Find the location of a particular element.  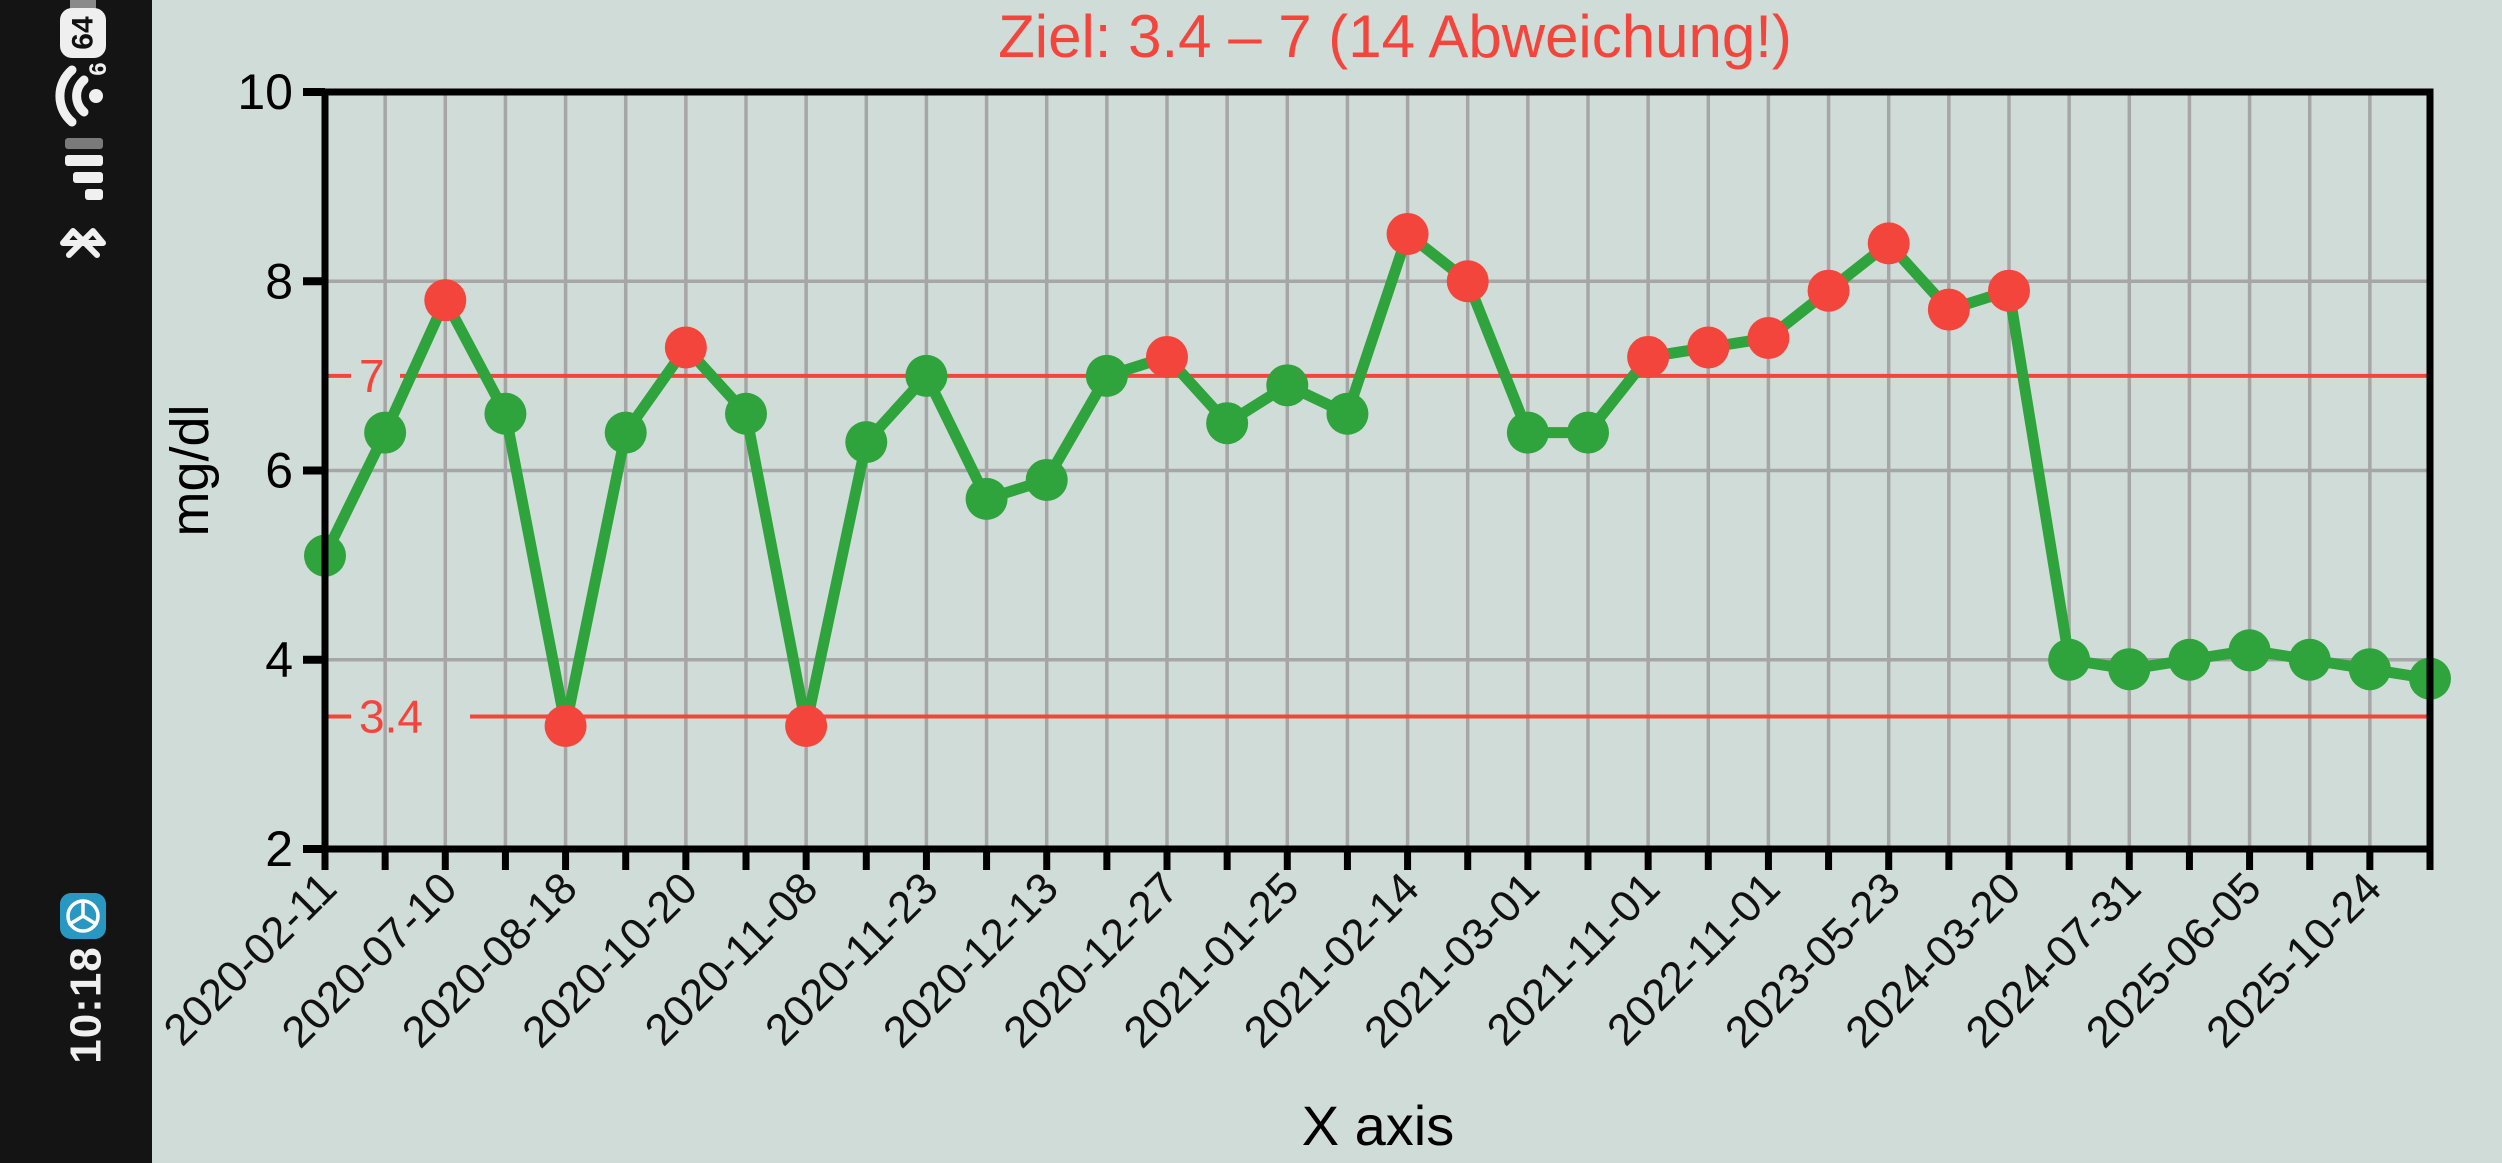

y-axis-title: mg/dl is located at coordinates (190, 470).